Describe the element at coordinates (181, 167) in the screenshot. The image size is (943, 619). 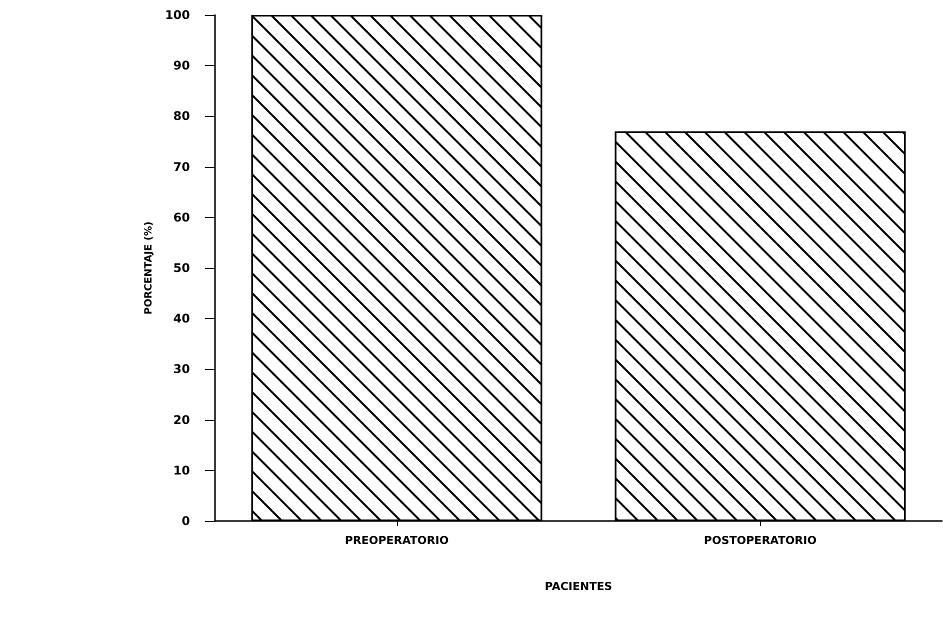
I see `y-tick-label: 70` at that location.